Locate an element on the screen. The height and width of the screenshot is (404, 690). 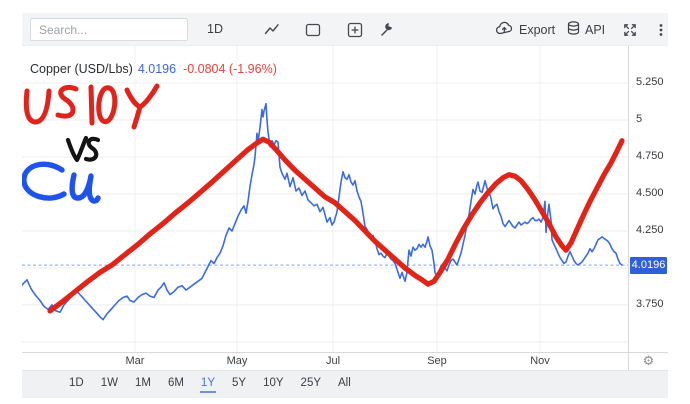
range-button-1w: 1W is located at coordinates (109, 383).